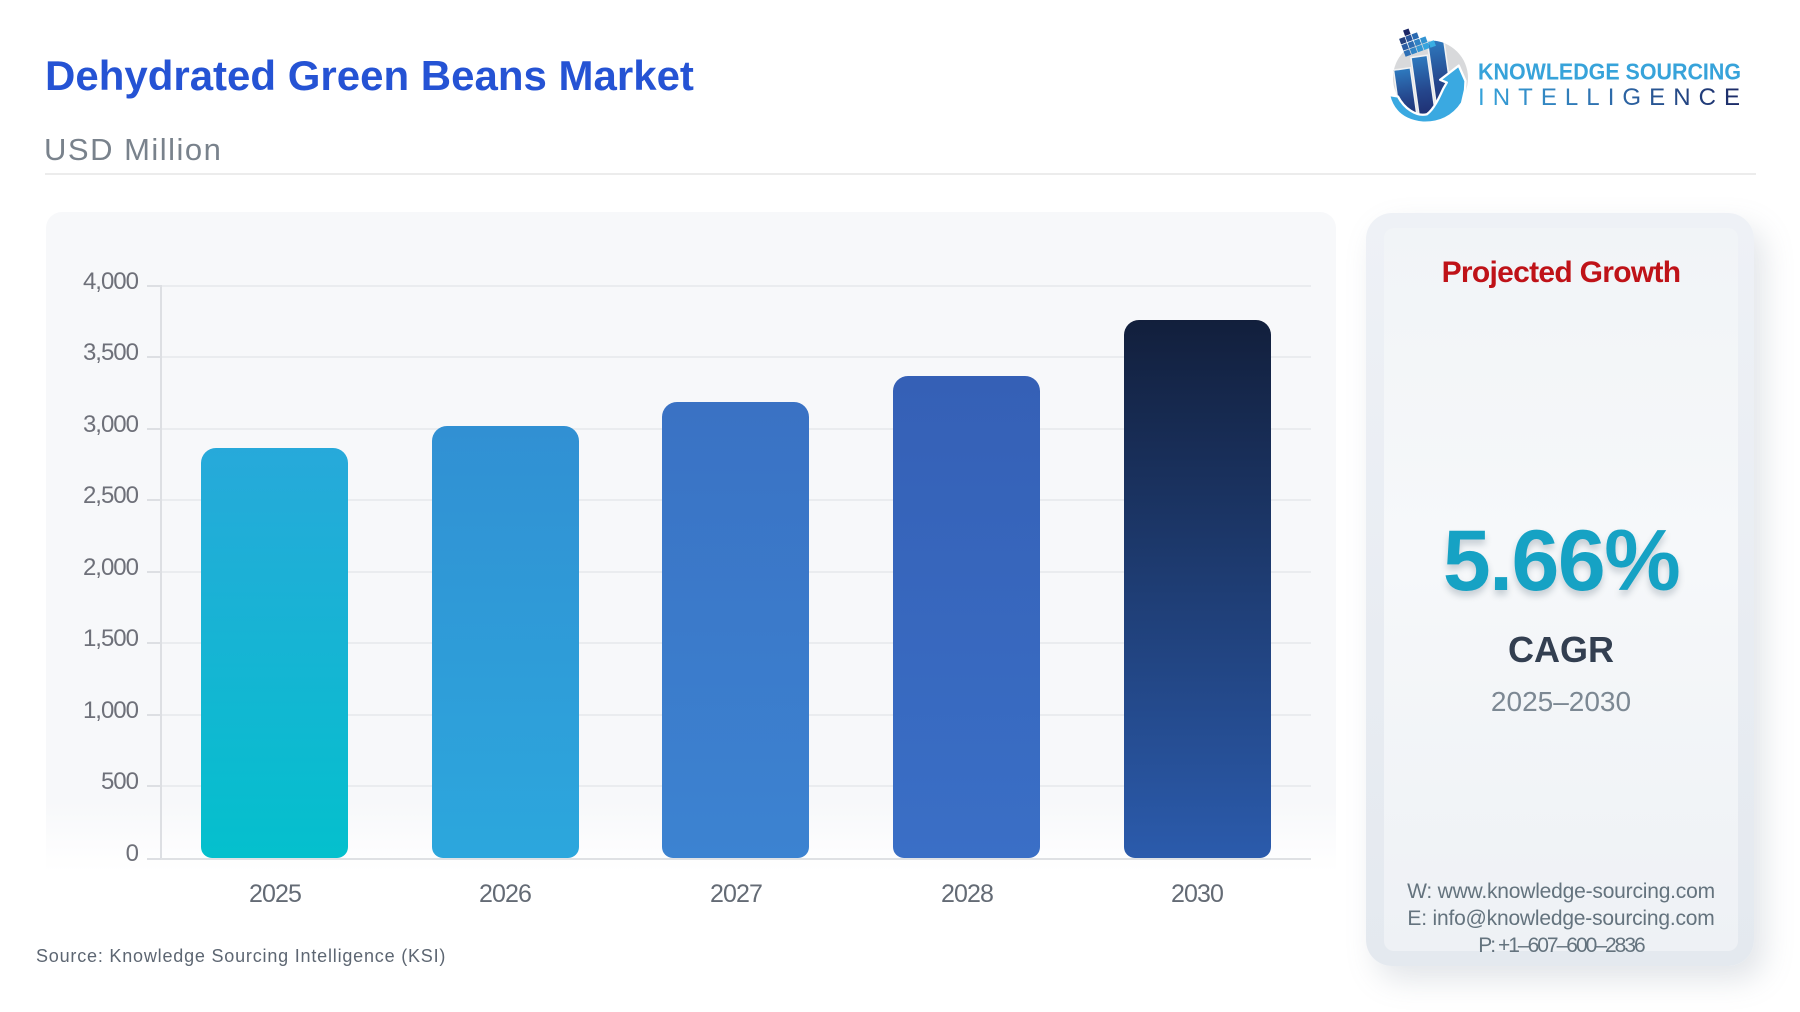  Describe the element at coordinates (1609, 97) in the screenshot. I see `svg-text: INTELLIGENCE` at that location.